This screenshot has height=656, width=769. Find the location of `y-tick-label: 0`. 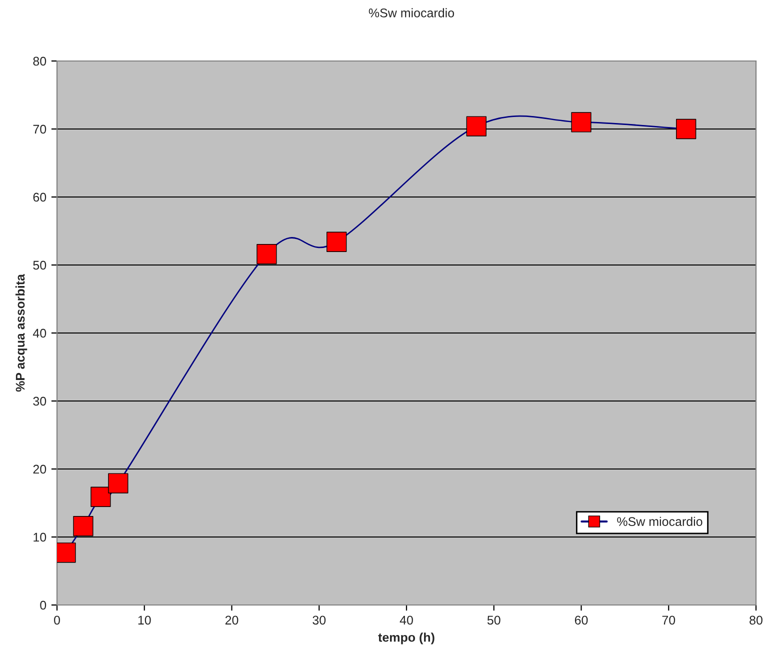

y-tick-label: 0 is located at coordinates (43, 605).